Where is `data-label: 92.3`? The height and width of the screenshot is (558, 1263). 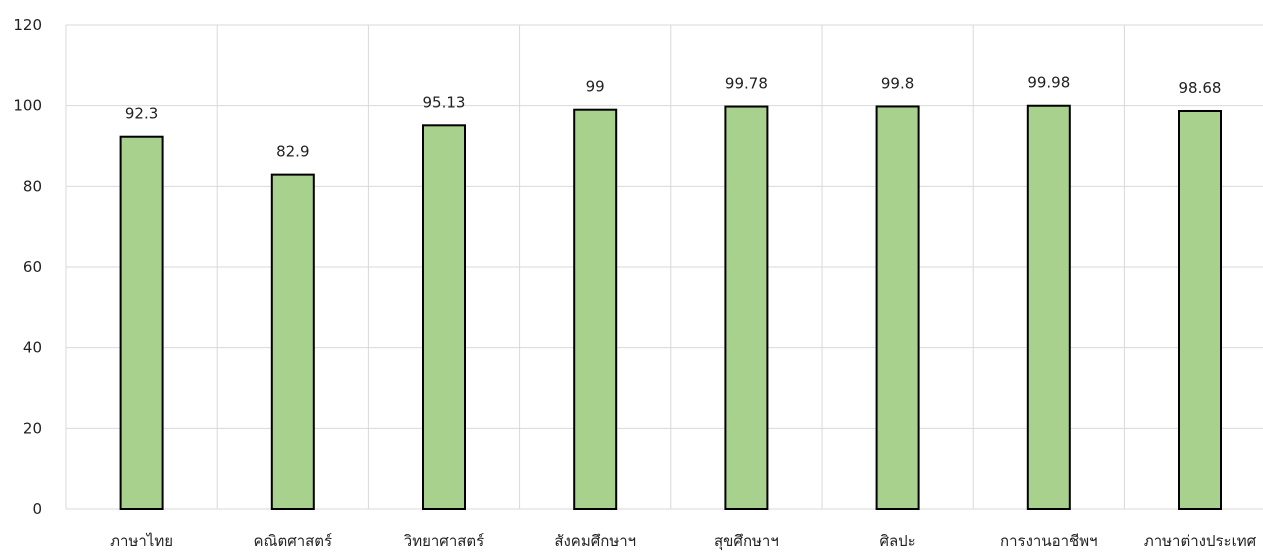
data-label: 92.3 is located at coordinates (141, 114).